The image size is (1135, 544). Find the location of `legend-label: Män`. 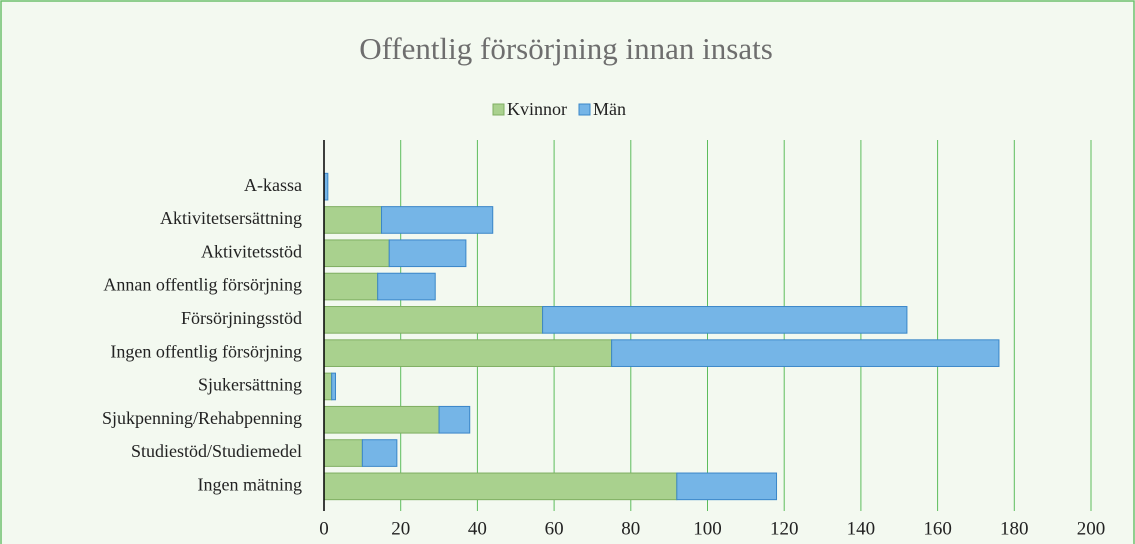

legend-label: Män is located at coordinates (609, 109).